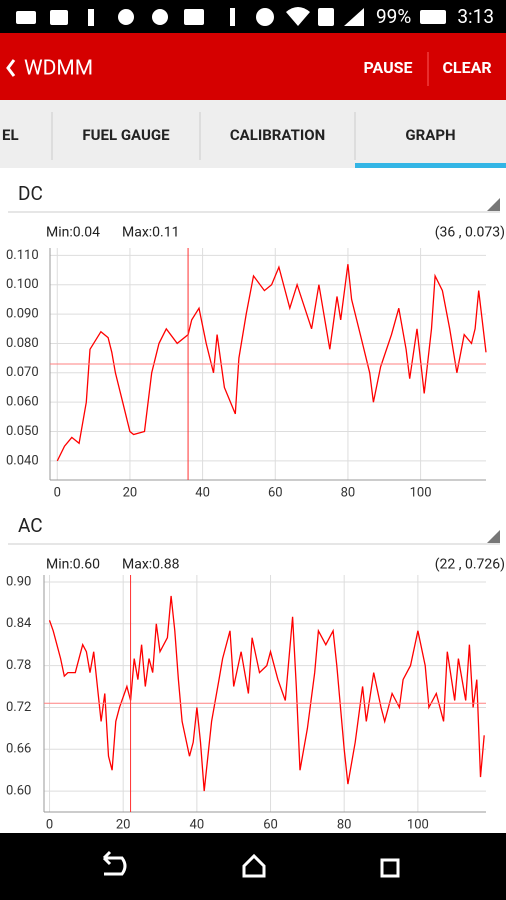  Describe the element at coordinates (470, 233) in the screenshot. I see `cursor-label: (36 , 0.073)` at that location.